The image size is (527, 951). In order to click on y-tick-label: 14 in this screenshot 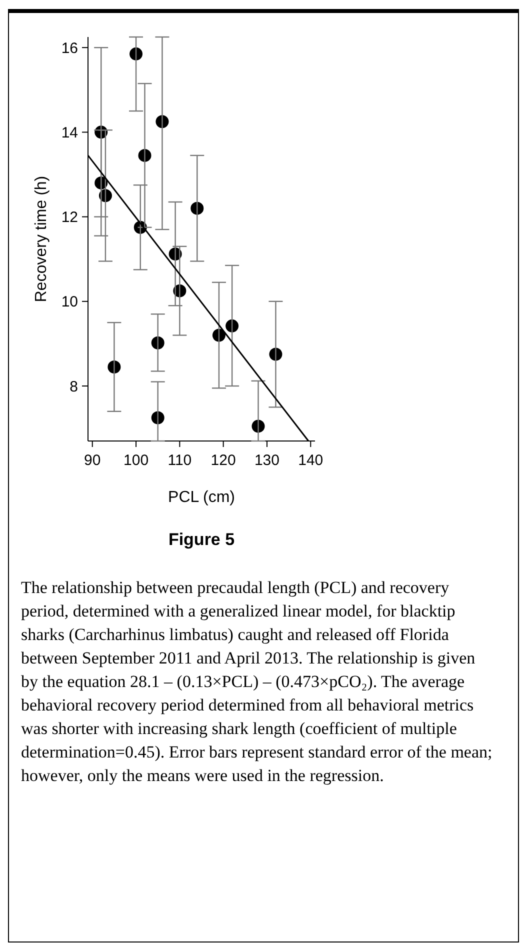, I will do `click(69, 133)`.